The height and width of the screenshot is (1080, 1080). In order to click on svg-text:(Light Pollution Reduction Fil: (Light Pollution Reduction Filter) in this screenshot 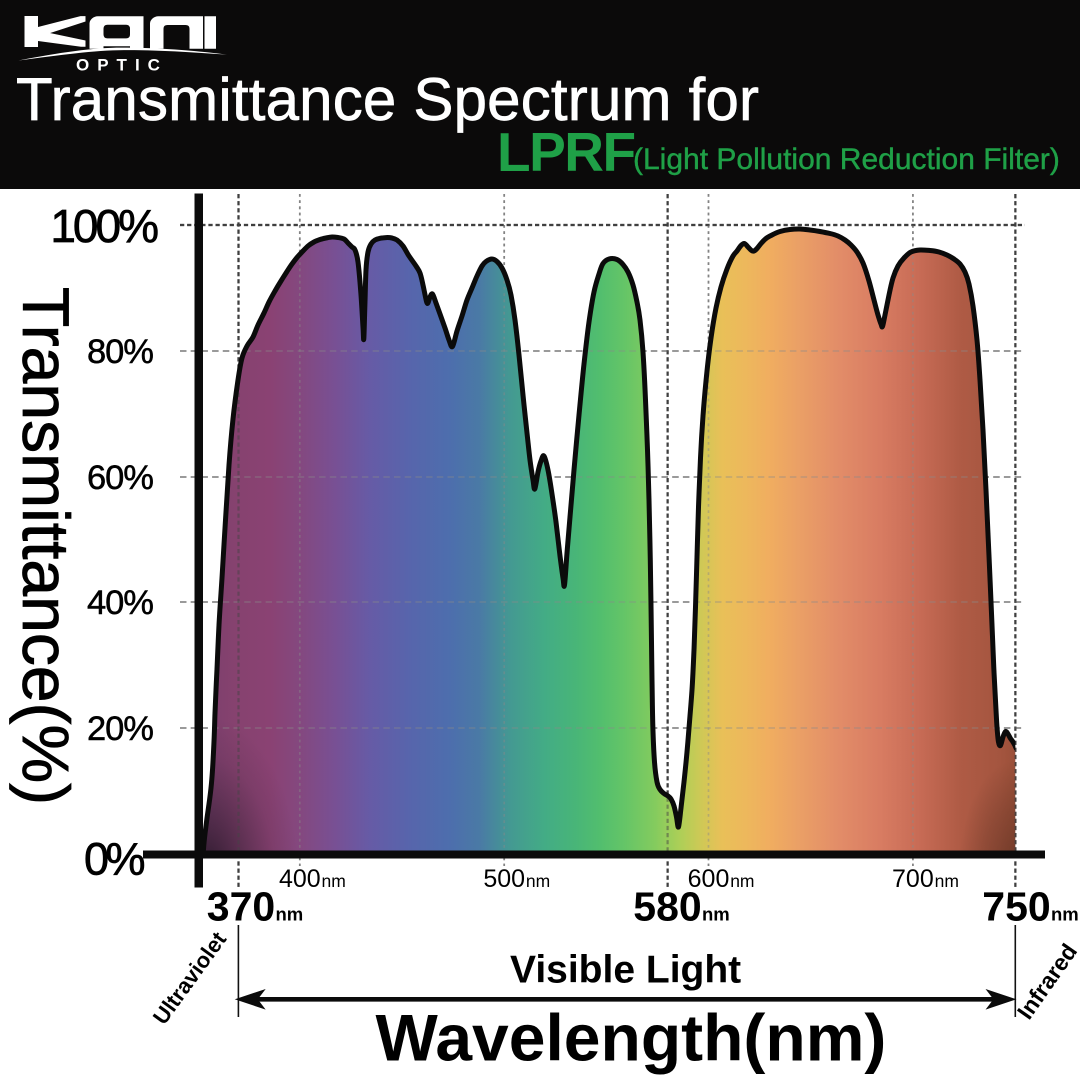, I will do `click(846, 159)`.